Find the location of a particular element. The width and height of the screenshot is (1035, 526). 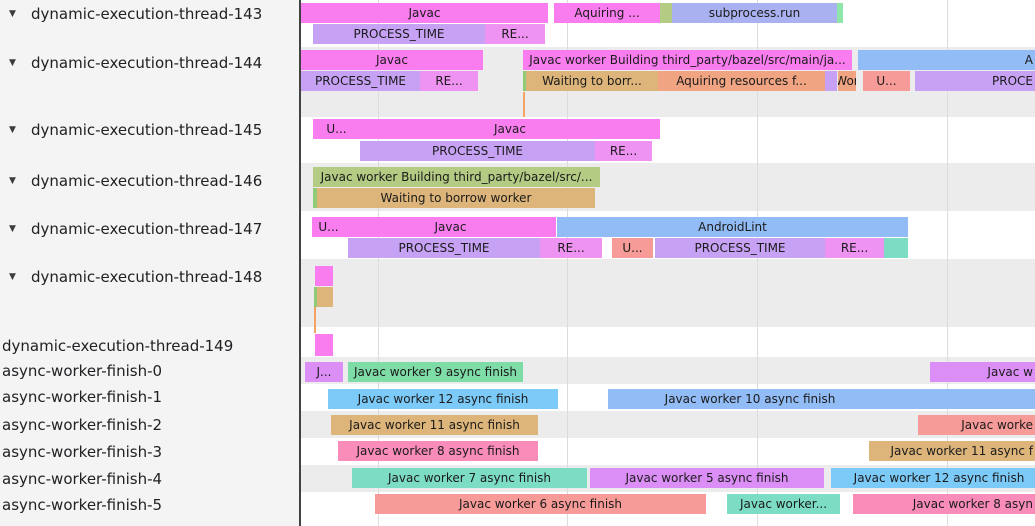

timeline-slice: Javac worker 11 async finish is located at coordinates (434, 425).